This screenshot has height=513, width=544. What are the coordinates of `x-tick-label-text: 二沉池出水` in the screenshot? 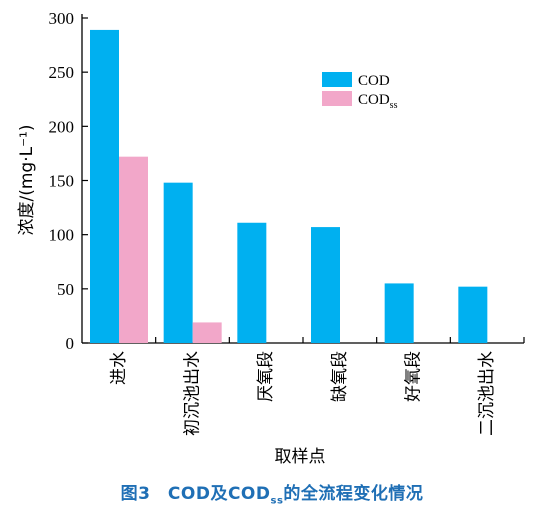 It's located at (487, 393).